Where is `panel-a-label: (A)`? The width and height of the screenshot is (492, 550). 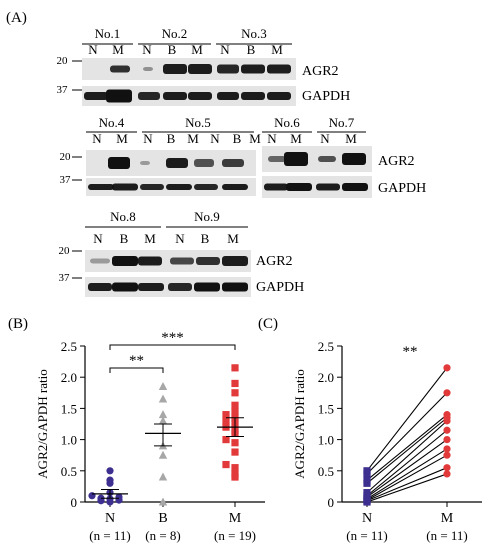
panel-a-label: (A) is located at coordinates (16, 18).